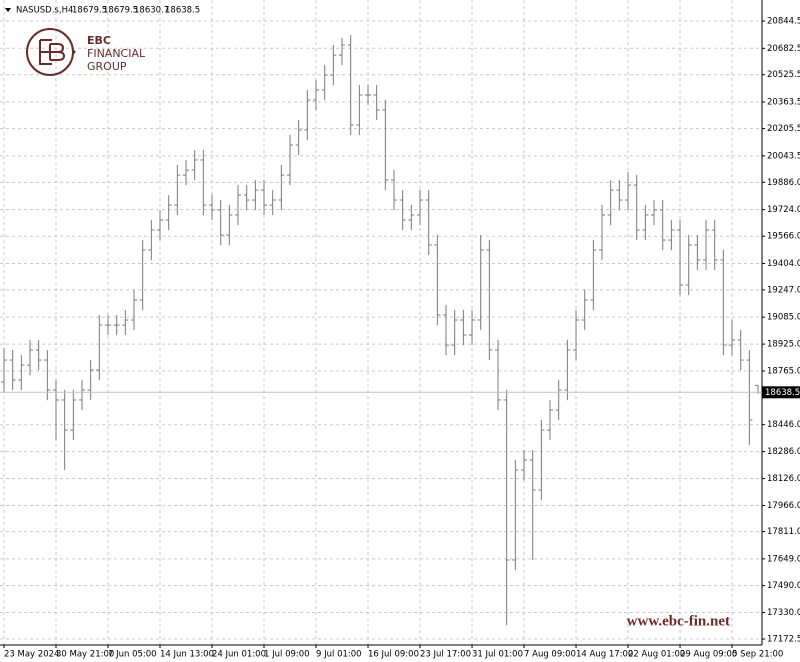 Image resolution: width=800 pixels, height=662 pixels. What do you see at coordinates (708, 655) in the screenshot?
I see `x-tick-label: 29 Aug 09:00` at bounding box center [708, 655].